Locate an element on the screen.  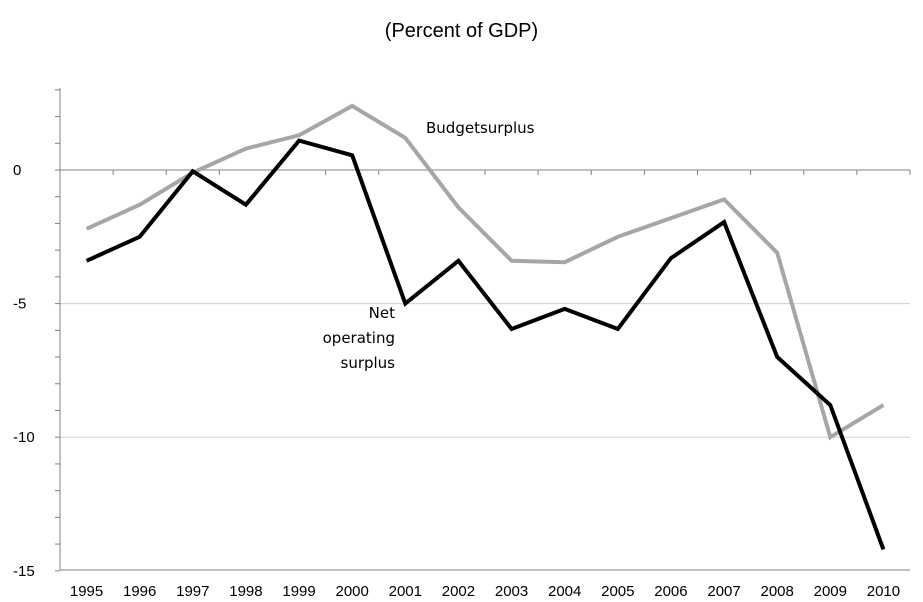
net-operating-surplus-label: operating is located at coordinates (359, 338).